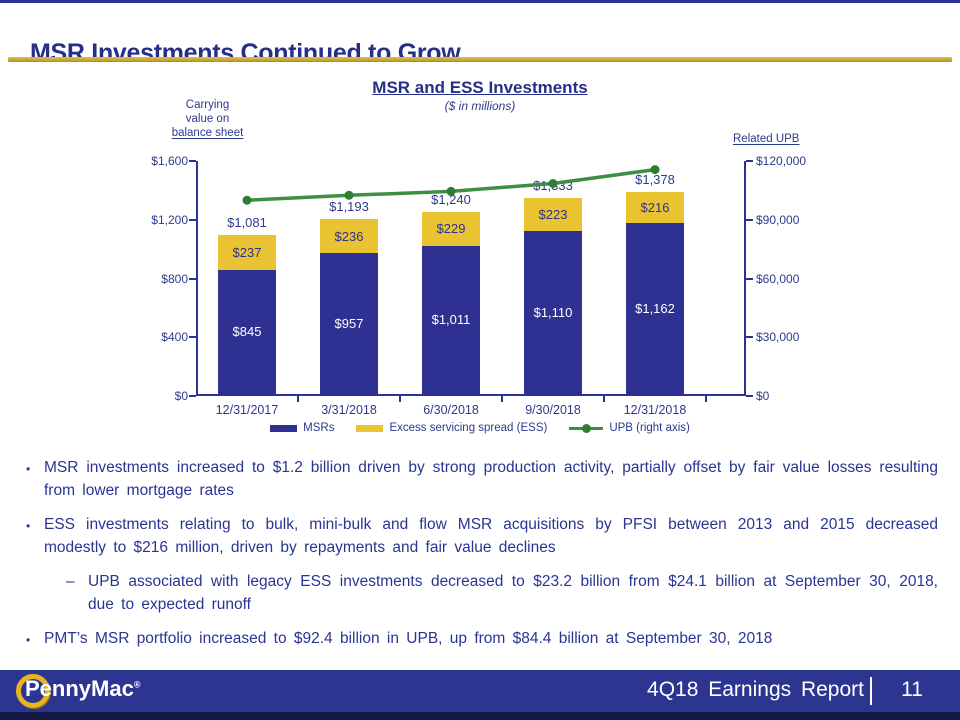 This screenshot has width=960, height=720. I want to click on y-axis-tick-label-left: $800, so click(174, 278).